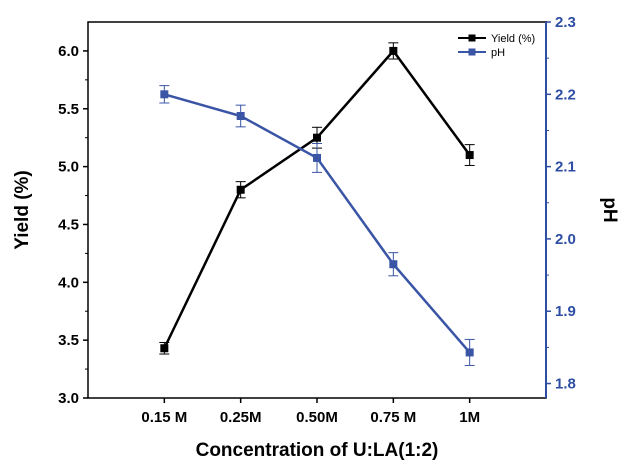 This screenshot has width=618, height=463. What do you see at coordinates (565, 384) in the screenshot?
I see `right-tick-label: 1.8` at bounding box center [565, 384].